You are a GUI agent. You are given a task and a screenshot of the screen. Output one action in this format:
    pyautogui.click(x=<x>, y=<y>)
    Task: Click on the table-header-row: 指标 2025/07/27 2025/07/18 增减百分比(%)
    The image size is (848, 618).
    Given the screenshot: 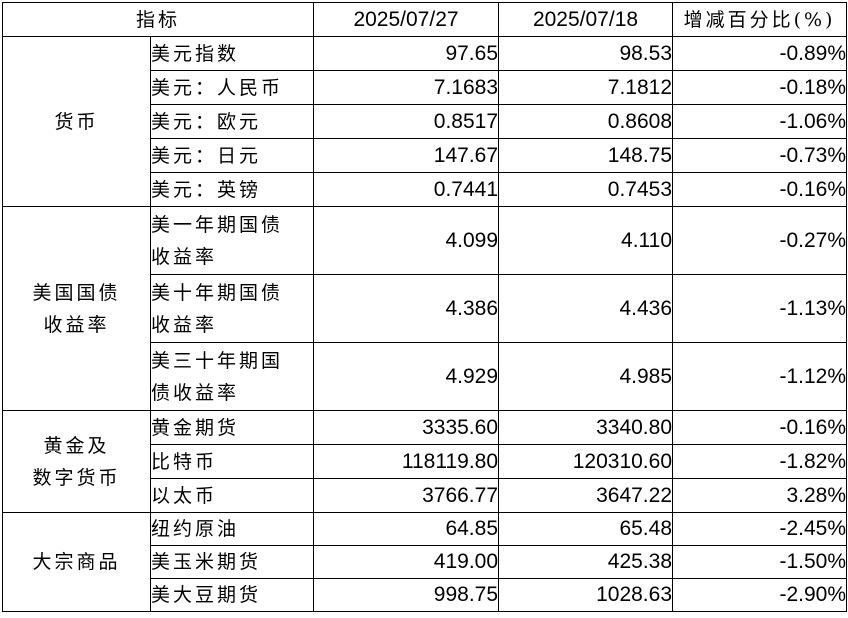 What is the action you would take?
    pyautogui.click(x=424, y=19)
    